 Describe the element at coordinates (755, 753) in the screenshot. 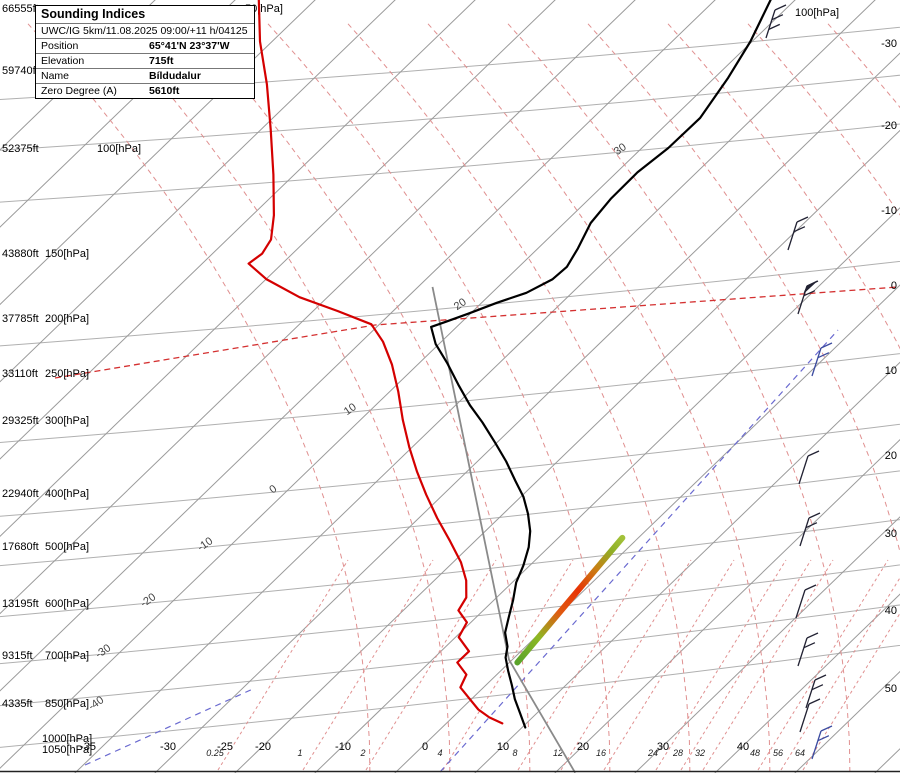

I see `mixing-ratio-label: 48` at that location.